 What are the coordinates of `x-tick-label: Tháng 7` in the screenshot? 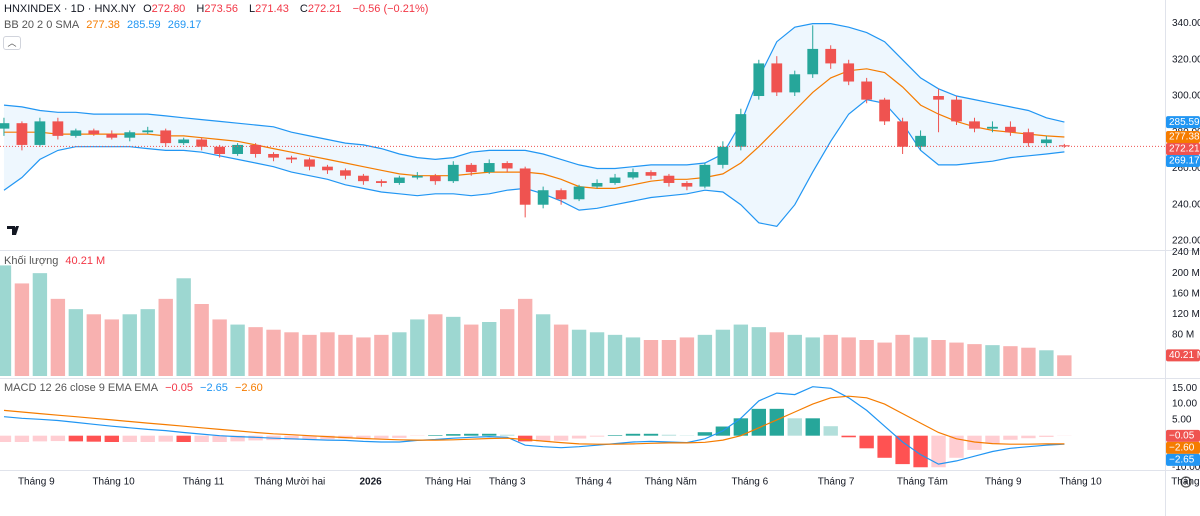 It's located at (836, 482).